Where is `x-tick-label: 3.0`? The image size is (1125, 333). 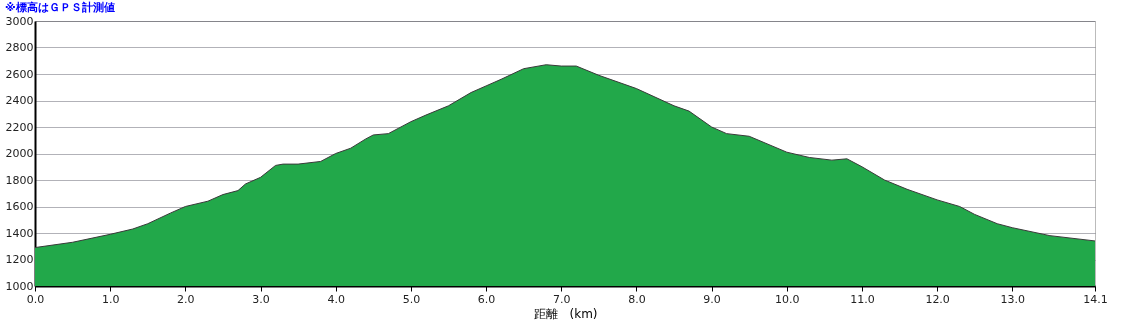 x-tick-label: 3.0 is located at coordinates (261, 299).